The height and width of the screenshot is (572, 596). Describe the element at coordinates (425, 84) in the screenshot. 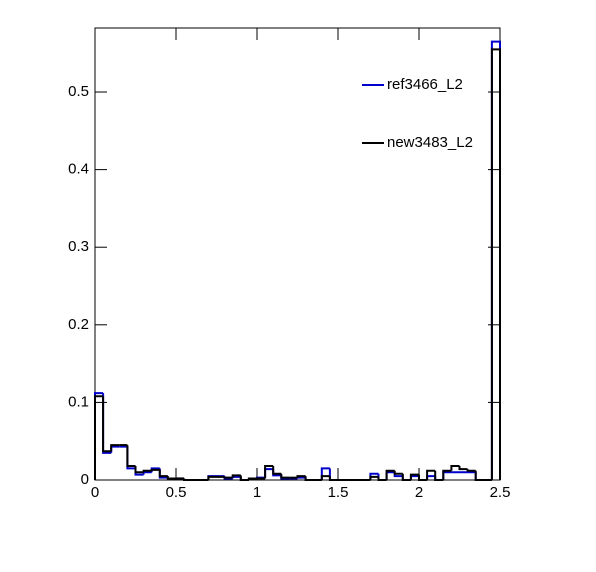

I see `legend-label: ref3466_L2` at that location.